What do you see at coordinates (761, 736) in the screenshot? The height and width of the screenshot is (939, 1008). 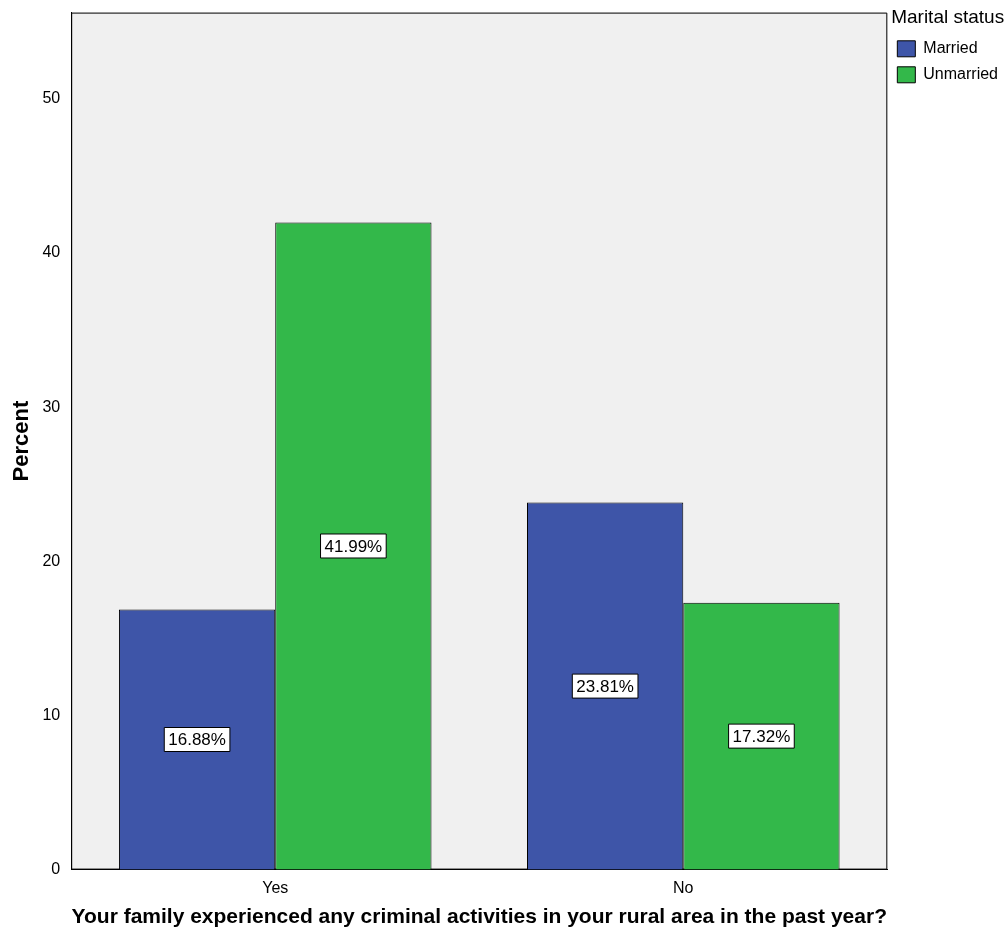 I see `data-label: 17.32%` at bounding box center [761, 736].